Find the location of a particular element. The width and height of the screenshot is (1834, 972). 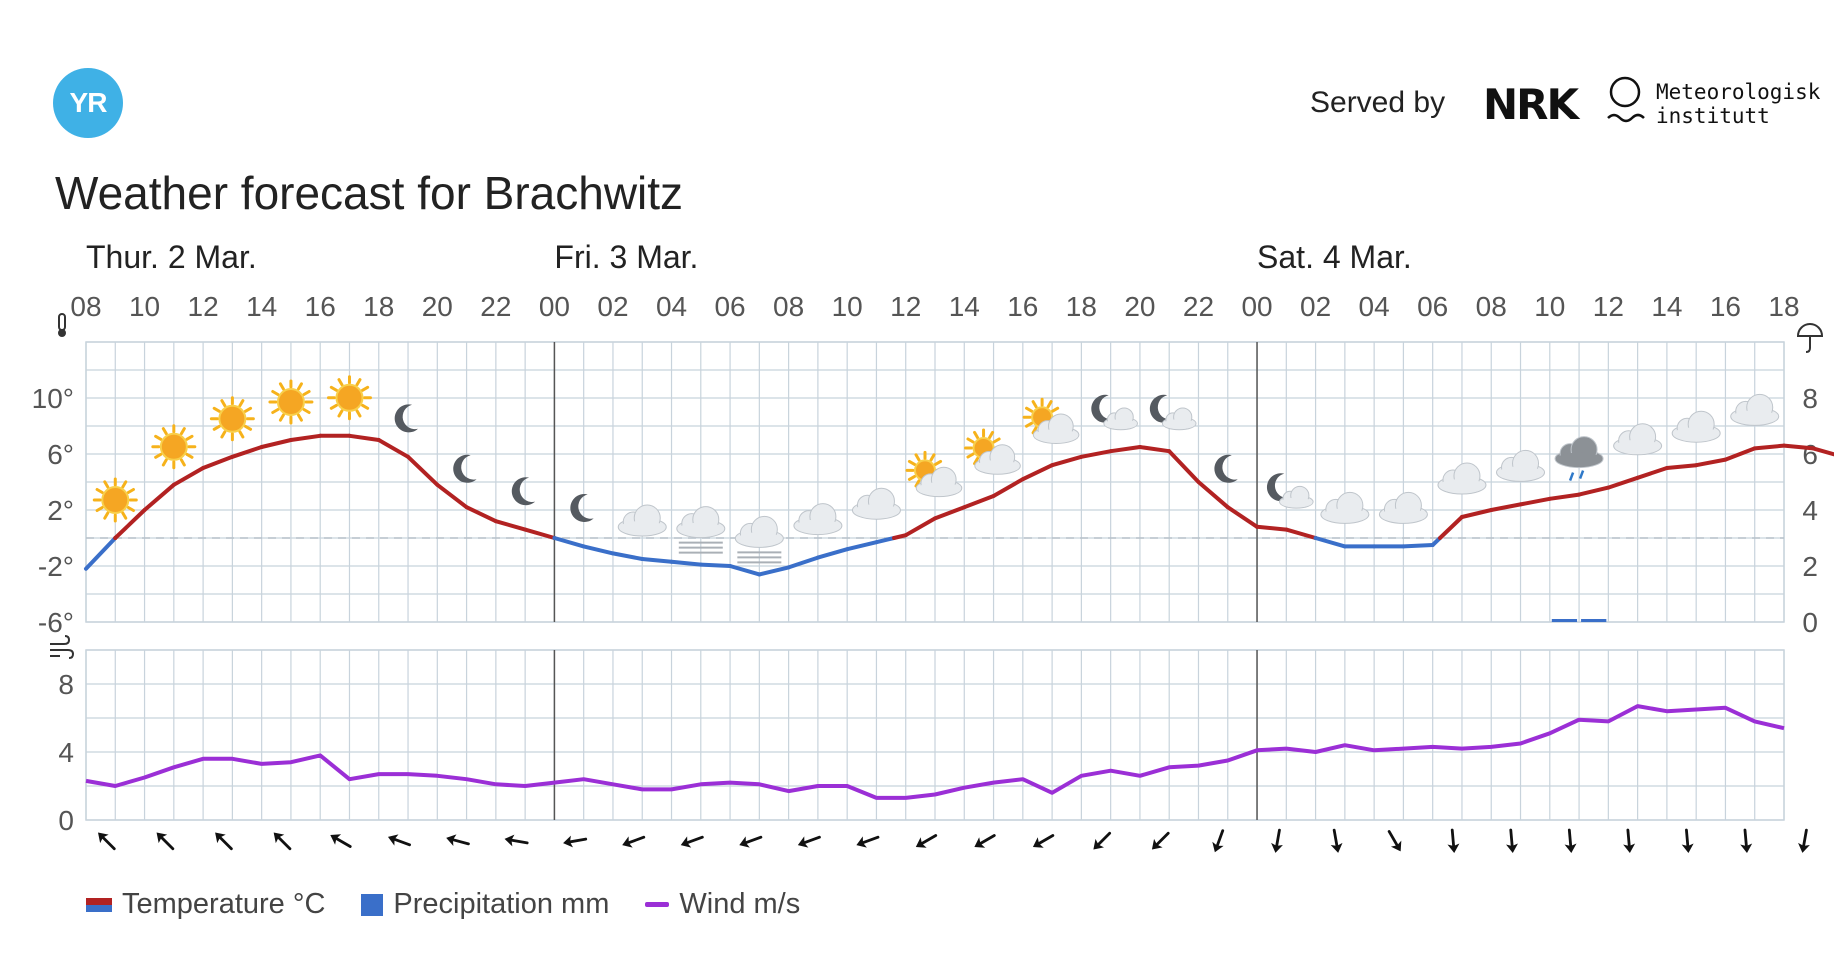

legend-precipitation-label: Precipitation mm is located at coordinates (501, 904).